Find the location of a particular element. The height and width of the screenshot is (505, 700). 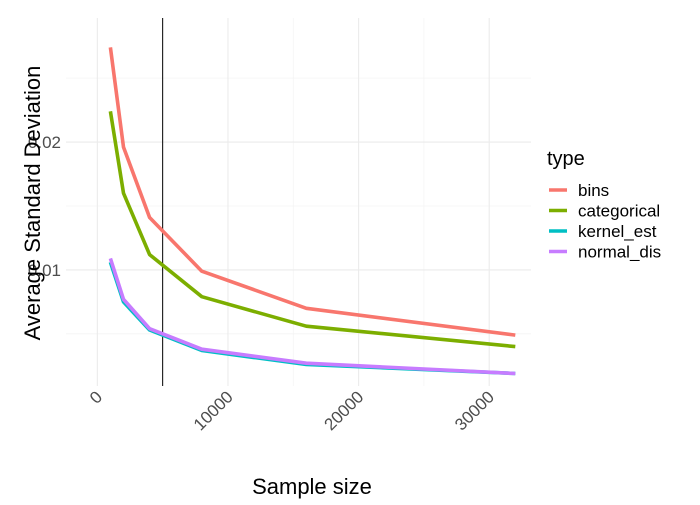

x-axis-title: Sample size is located at coordinates (312, 486).